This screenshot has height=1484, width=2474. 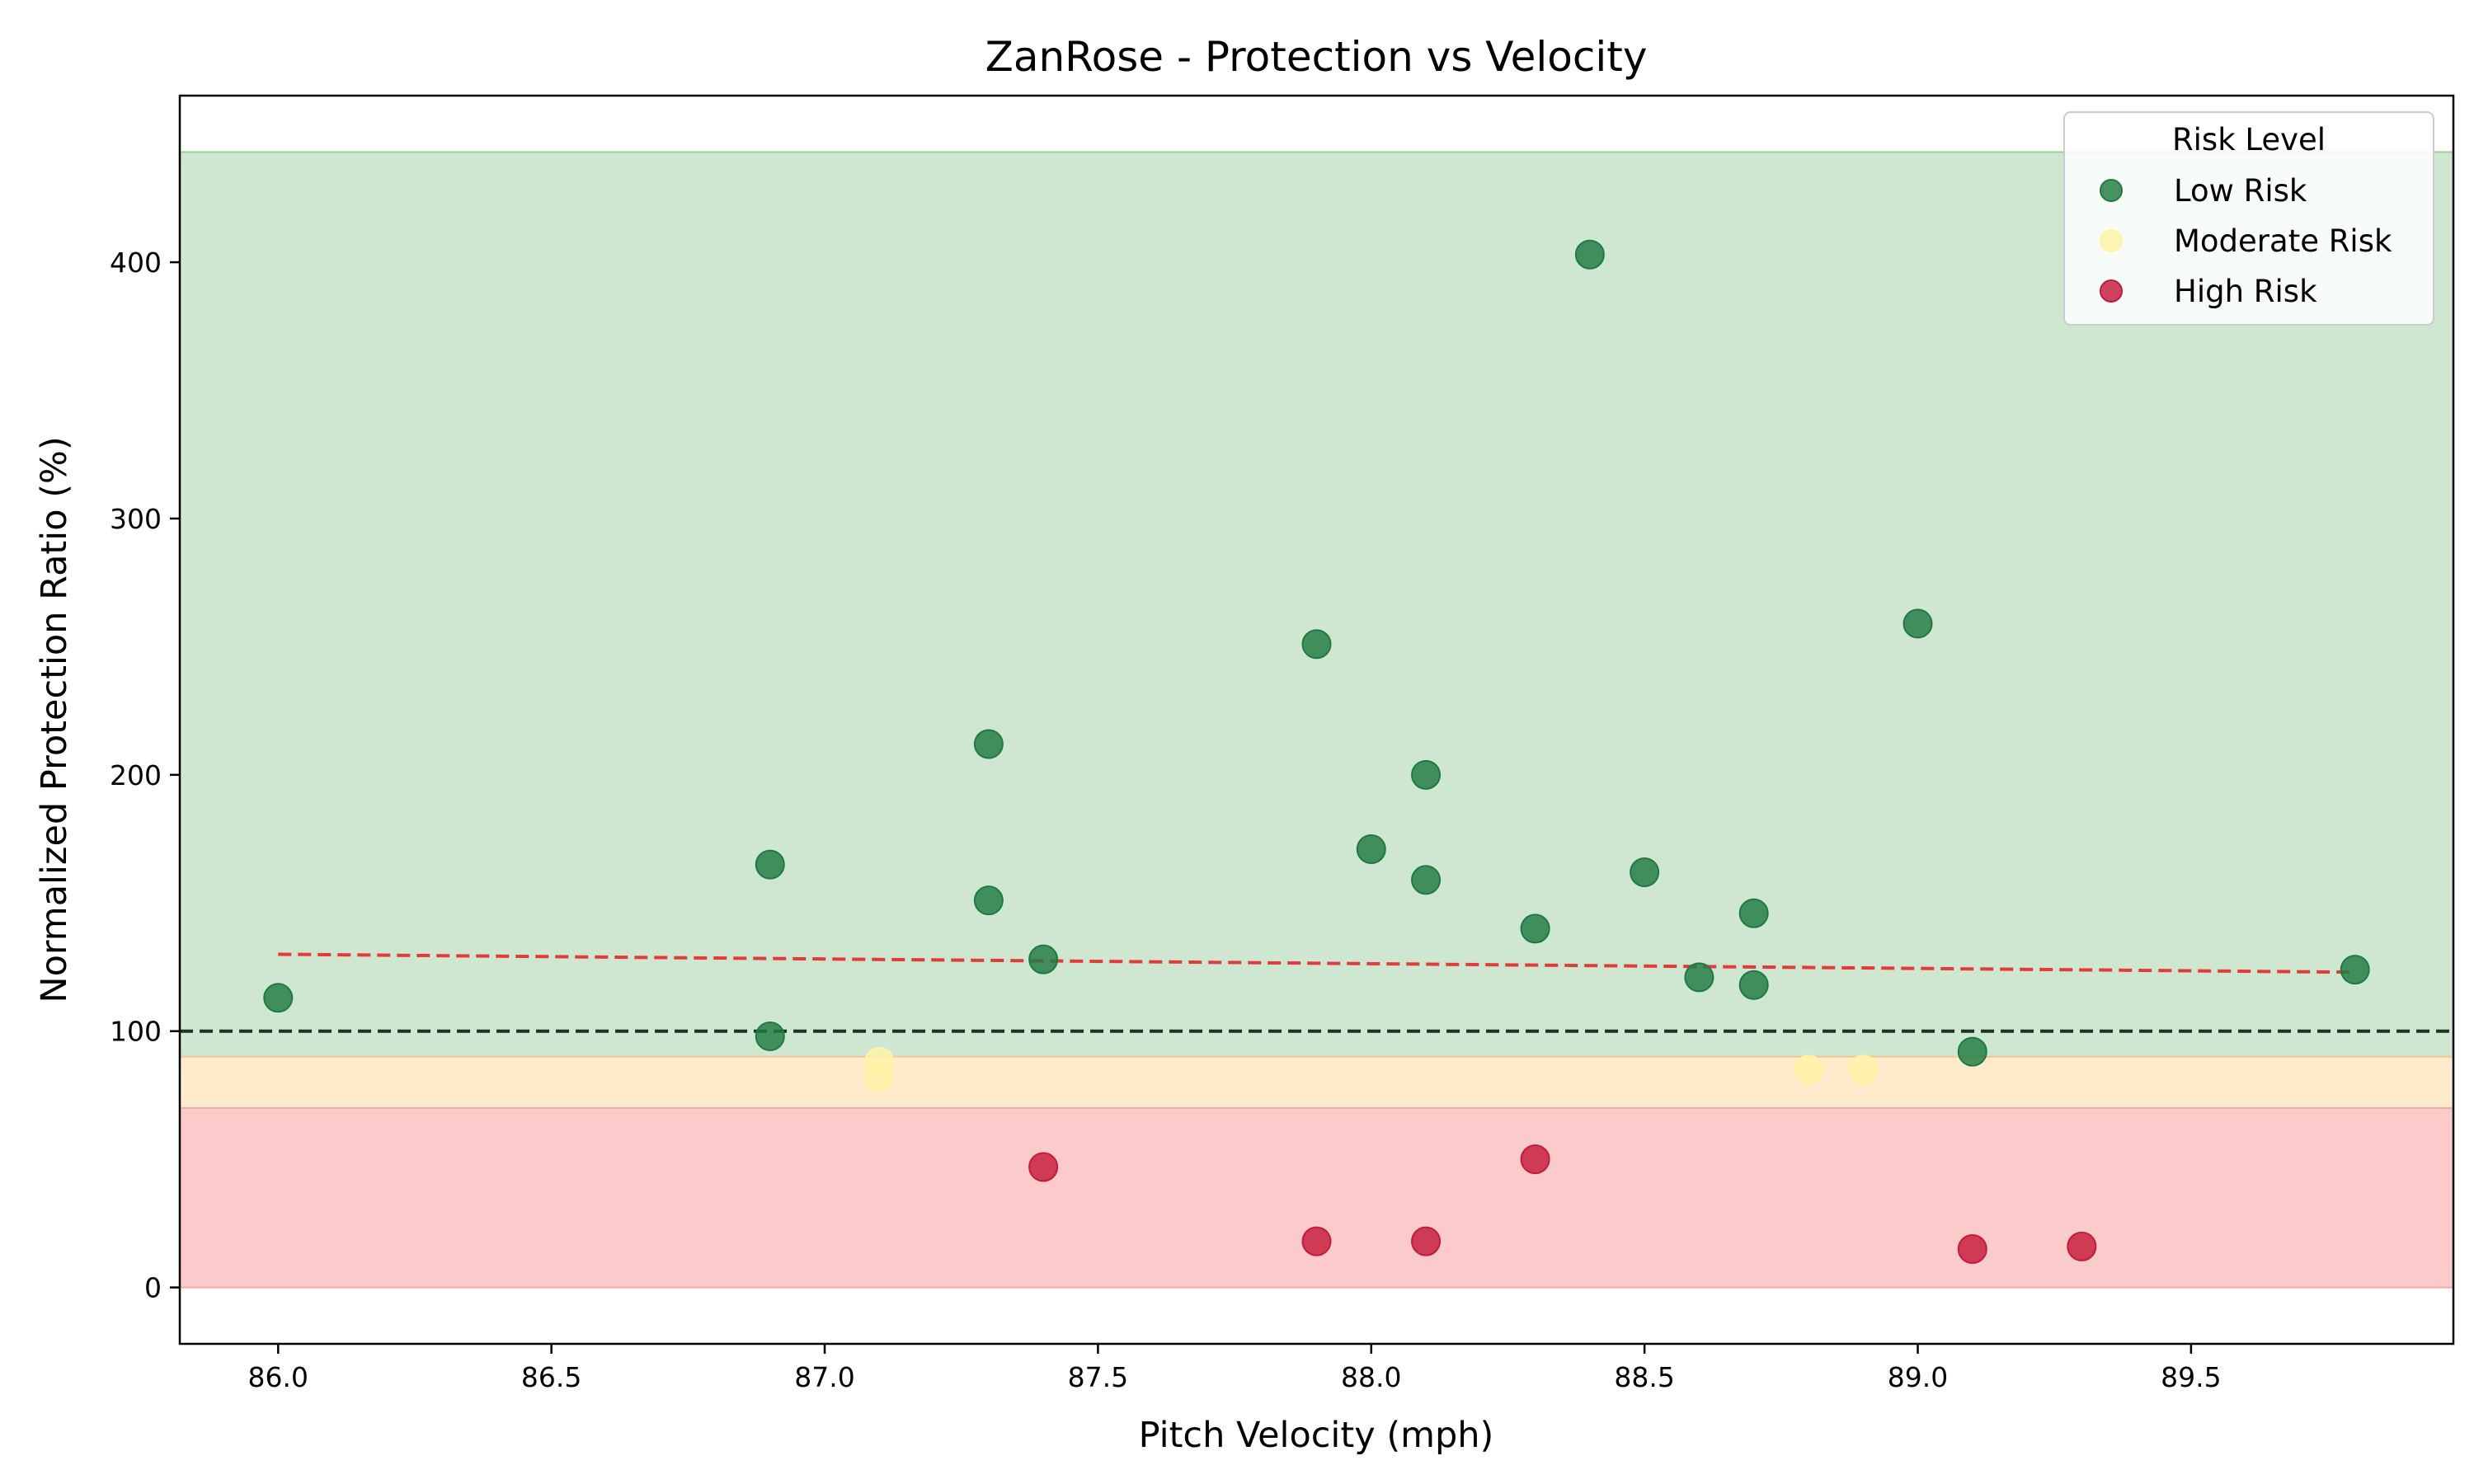 I want to click on legend-label-moderate-risk: Moderate Risk, so click(x=2283, y=241).